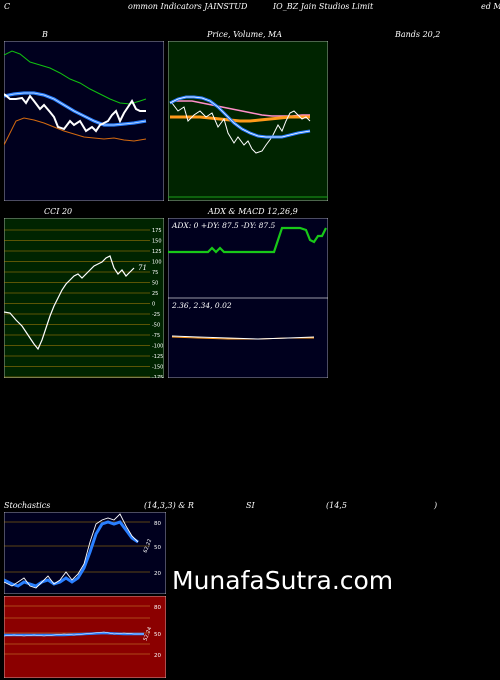 This screenshot has width=500, height=680. I want to click on cci-tick-label: 50, so click(155, 284).